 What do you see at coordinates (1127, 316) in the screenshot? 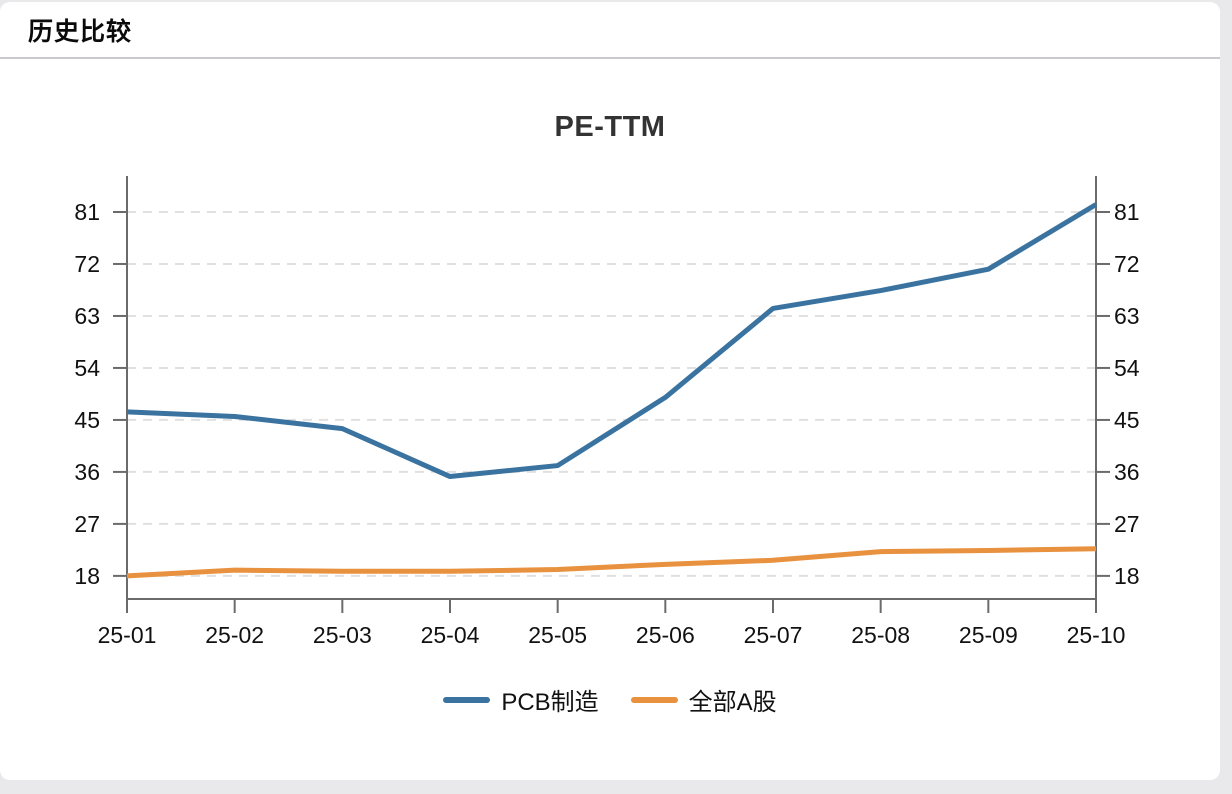
I see `y-tick-label-right: 63` at bounding box center [1127, 316].